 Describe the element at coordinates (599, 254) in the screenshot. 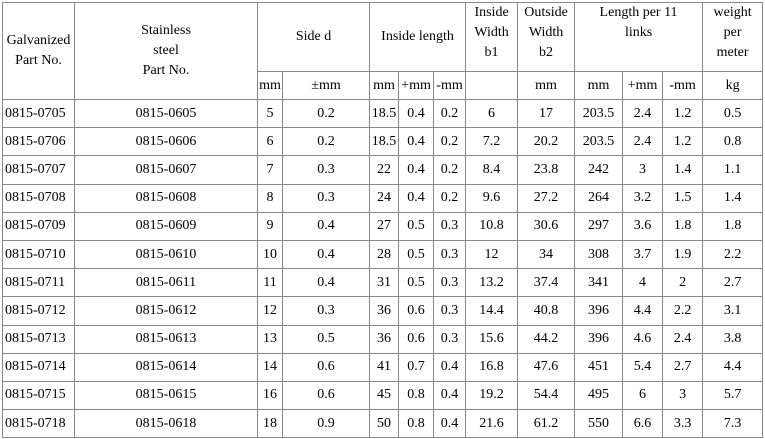

I see `table-cell: 308` at that location.